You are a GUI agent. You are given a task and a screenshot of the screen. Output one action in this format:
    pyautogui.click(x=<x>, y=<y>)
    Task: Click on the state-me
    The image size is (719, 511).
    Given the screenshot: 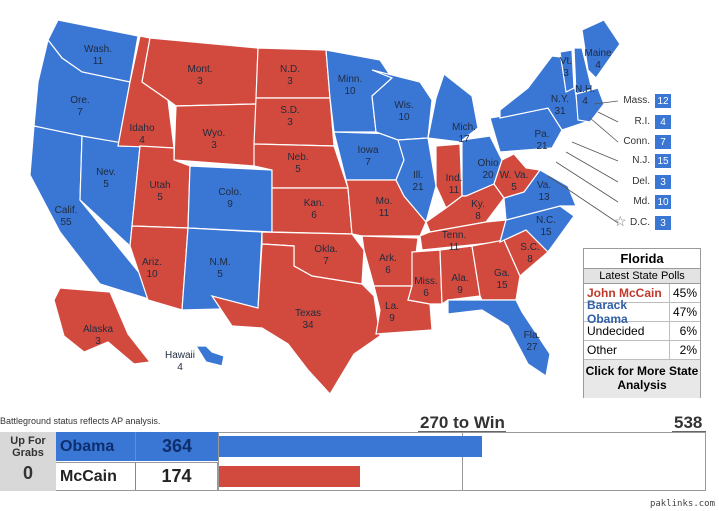 What is the action you would take?
    pyautogui.click(x=601, y=49)
    